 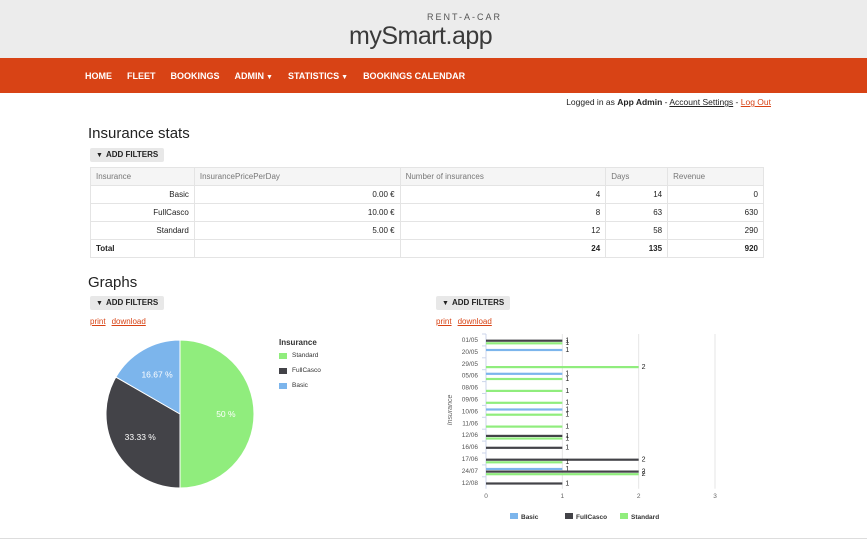 I want to click on x-tick-label: 3, so click(x=715, y=496).